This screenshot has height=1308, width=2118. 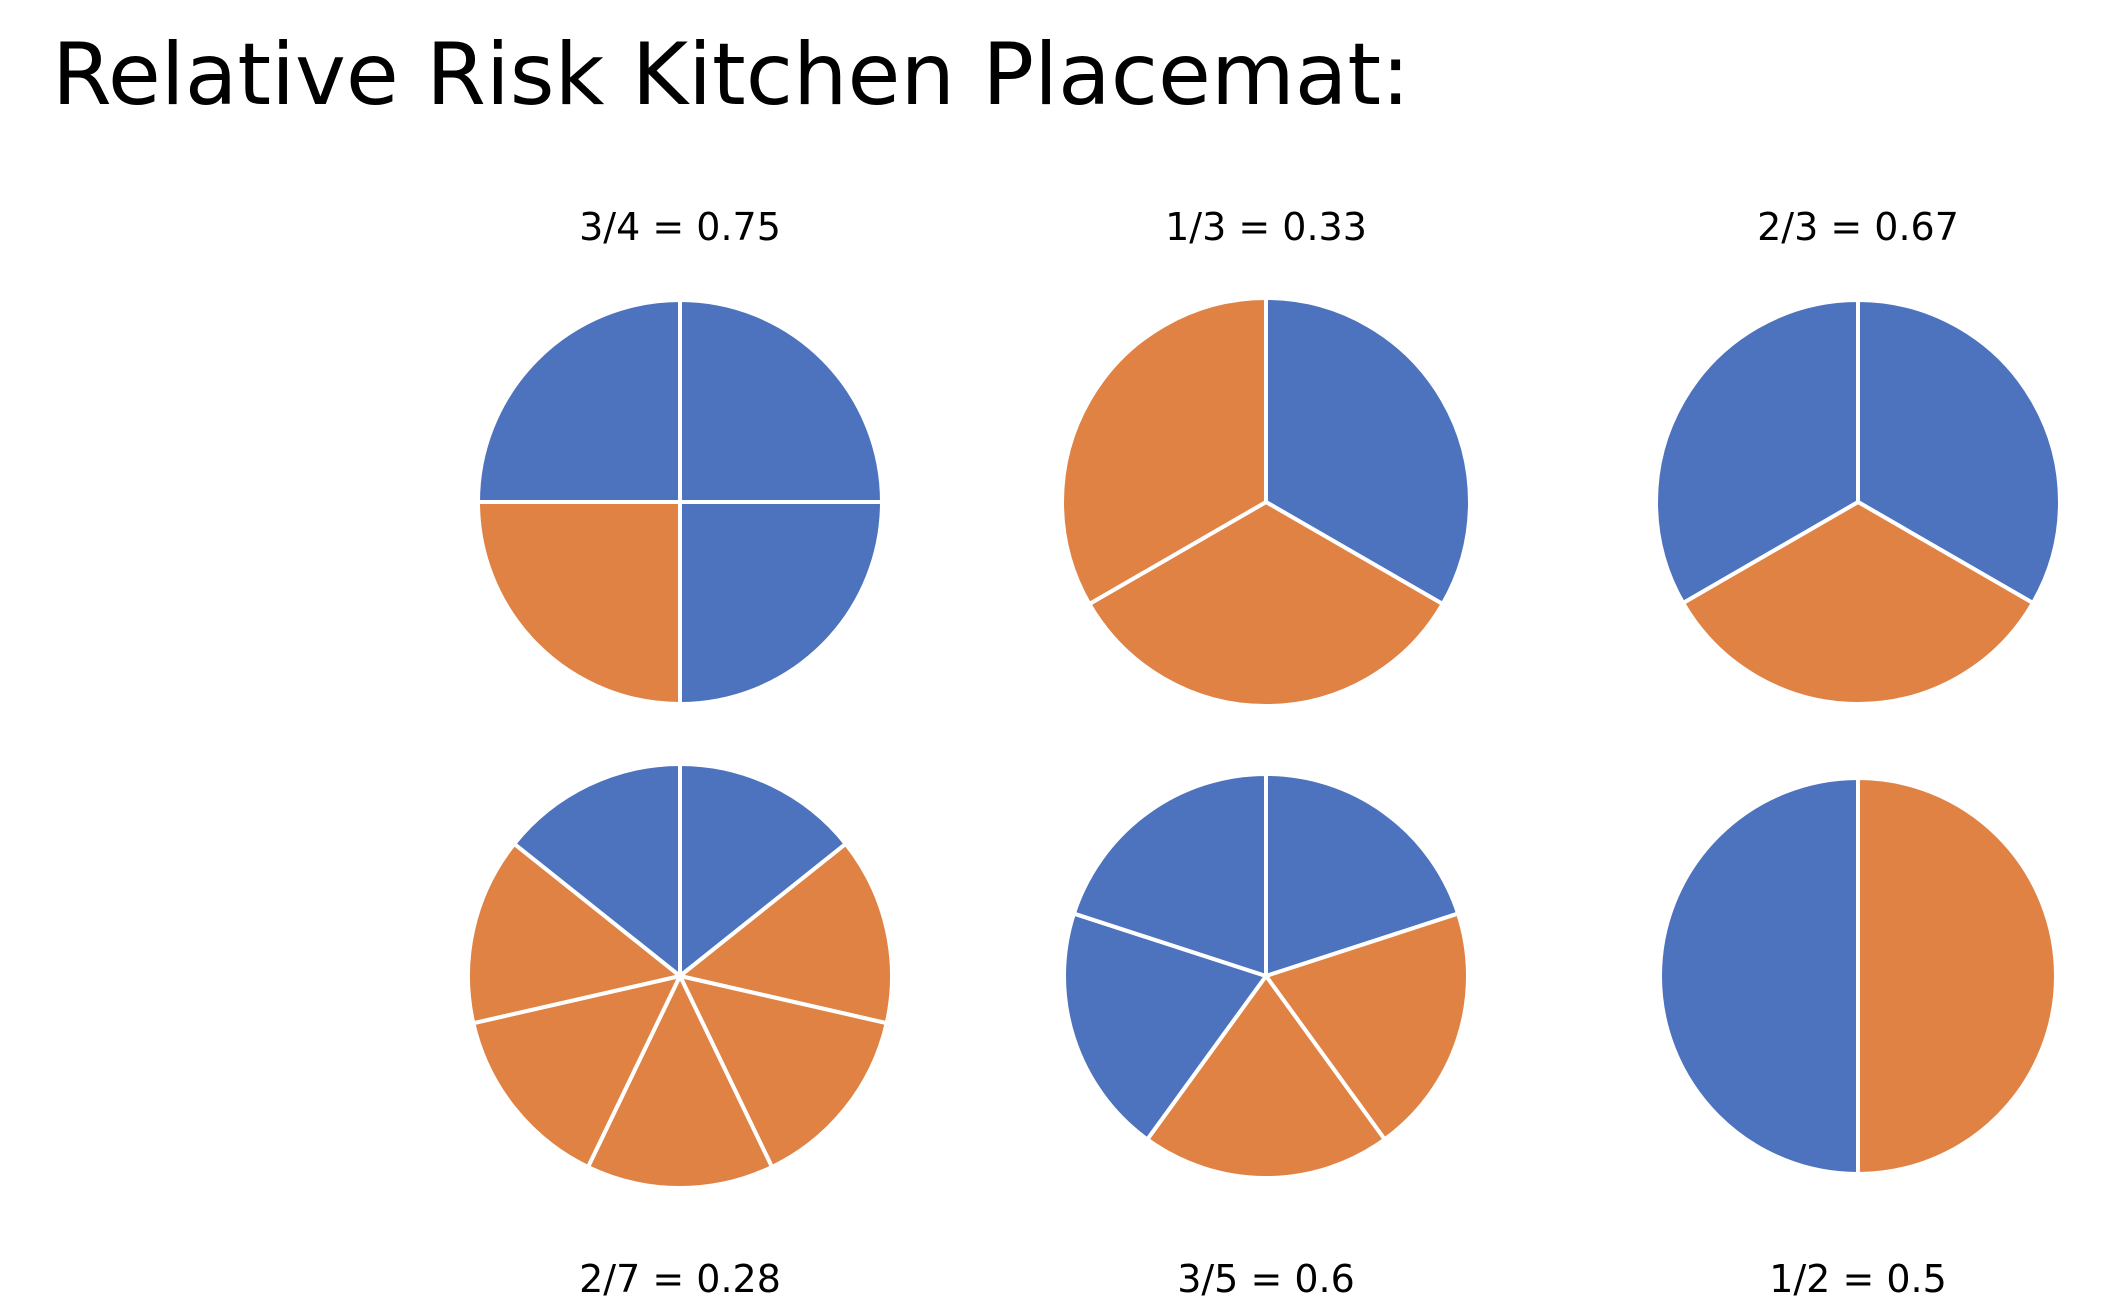 What do you see at coordinates (680, 227) in the screenshot?
I see `pie-caption-3-4: 3/4 = 0.75` at bounding box center [680, 227].